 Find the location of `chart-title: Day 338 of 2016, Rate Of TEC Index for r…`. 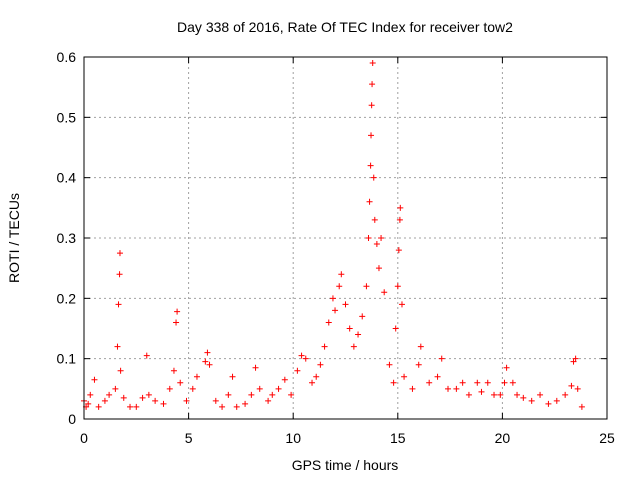

chart-title: Day 338 of 2016, Rate Of TEC Index for r… is located at coordinates (345, 27).